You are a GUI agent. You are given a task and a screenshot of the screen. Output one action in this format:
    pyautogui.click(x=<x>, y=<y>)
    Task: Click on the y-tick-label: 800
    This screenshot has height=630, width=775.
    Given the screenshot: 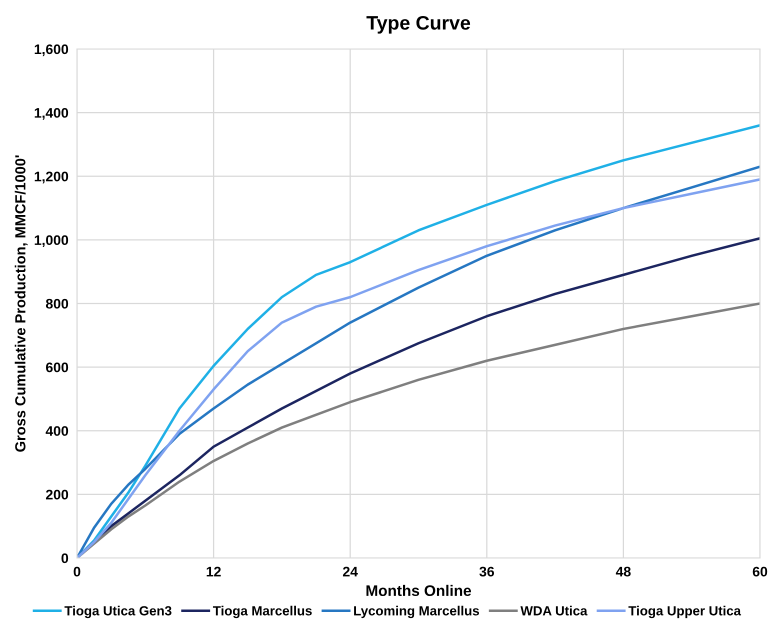 What is the action you would take?
    pyautogui.click(x=57, y=303)
    